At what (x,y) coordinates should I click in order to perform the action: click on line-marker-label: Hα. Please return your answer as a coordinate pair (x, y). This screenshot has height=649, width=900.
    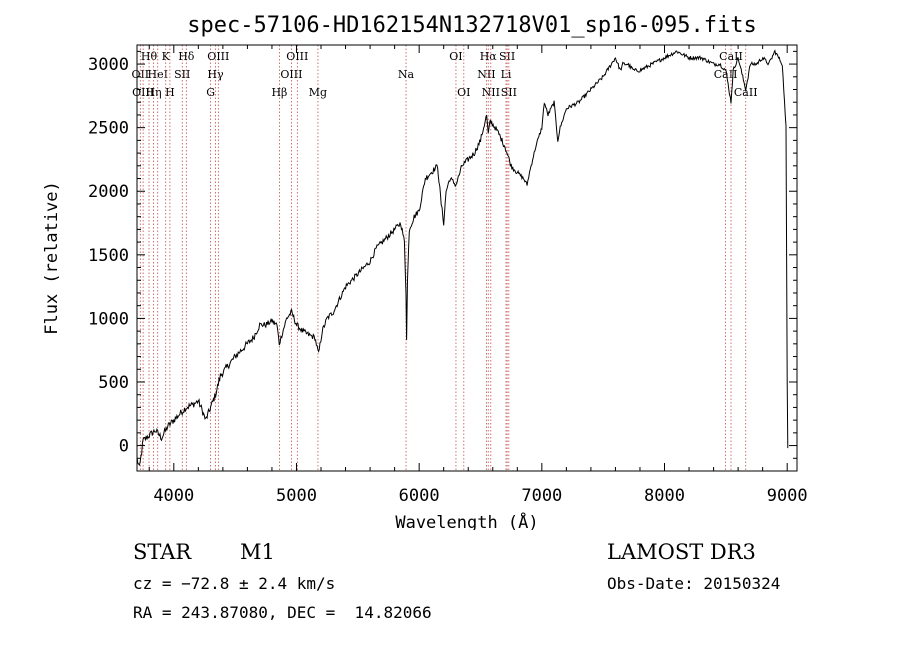
    Looking at the image, I should click on (489, 56).